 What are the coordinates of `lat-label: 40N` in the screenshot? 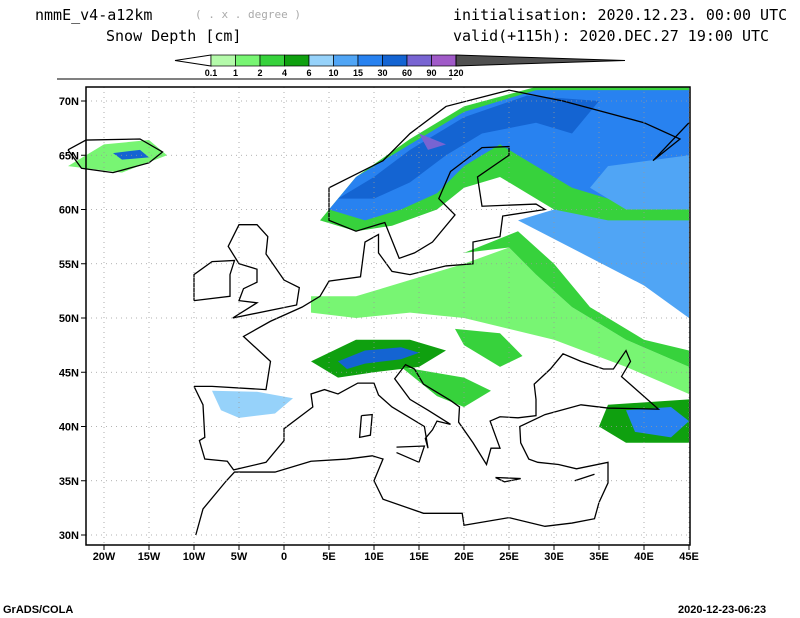 It's located at (69, 428).